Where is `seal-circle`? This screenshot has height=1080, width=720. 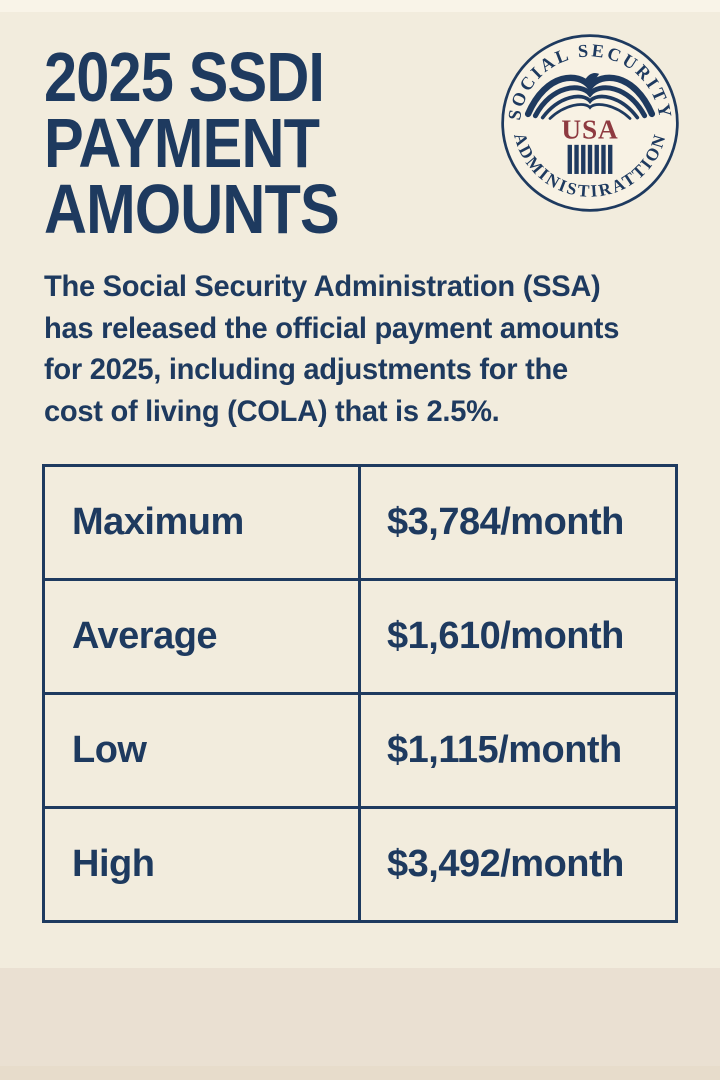
seal-circle is located at coordinates (590, 123).